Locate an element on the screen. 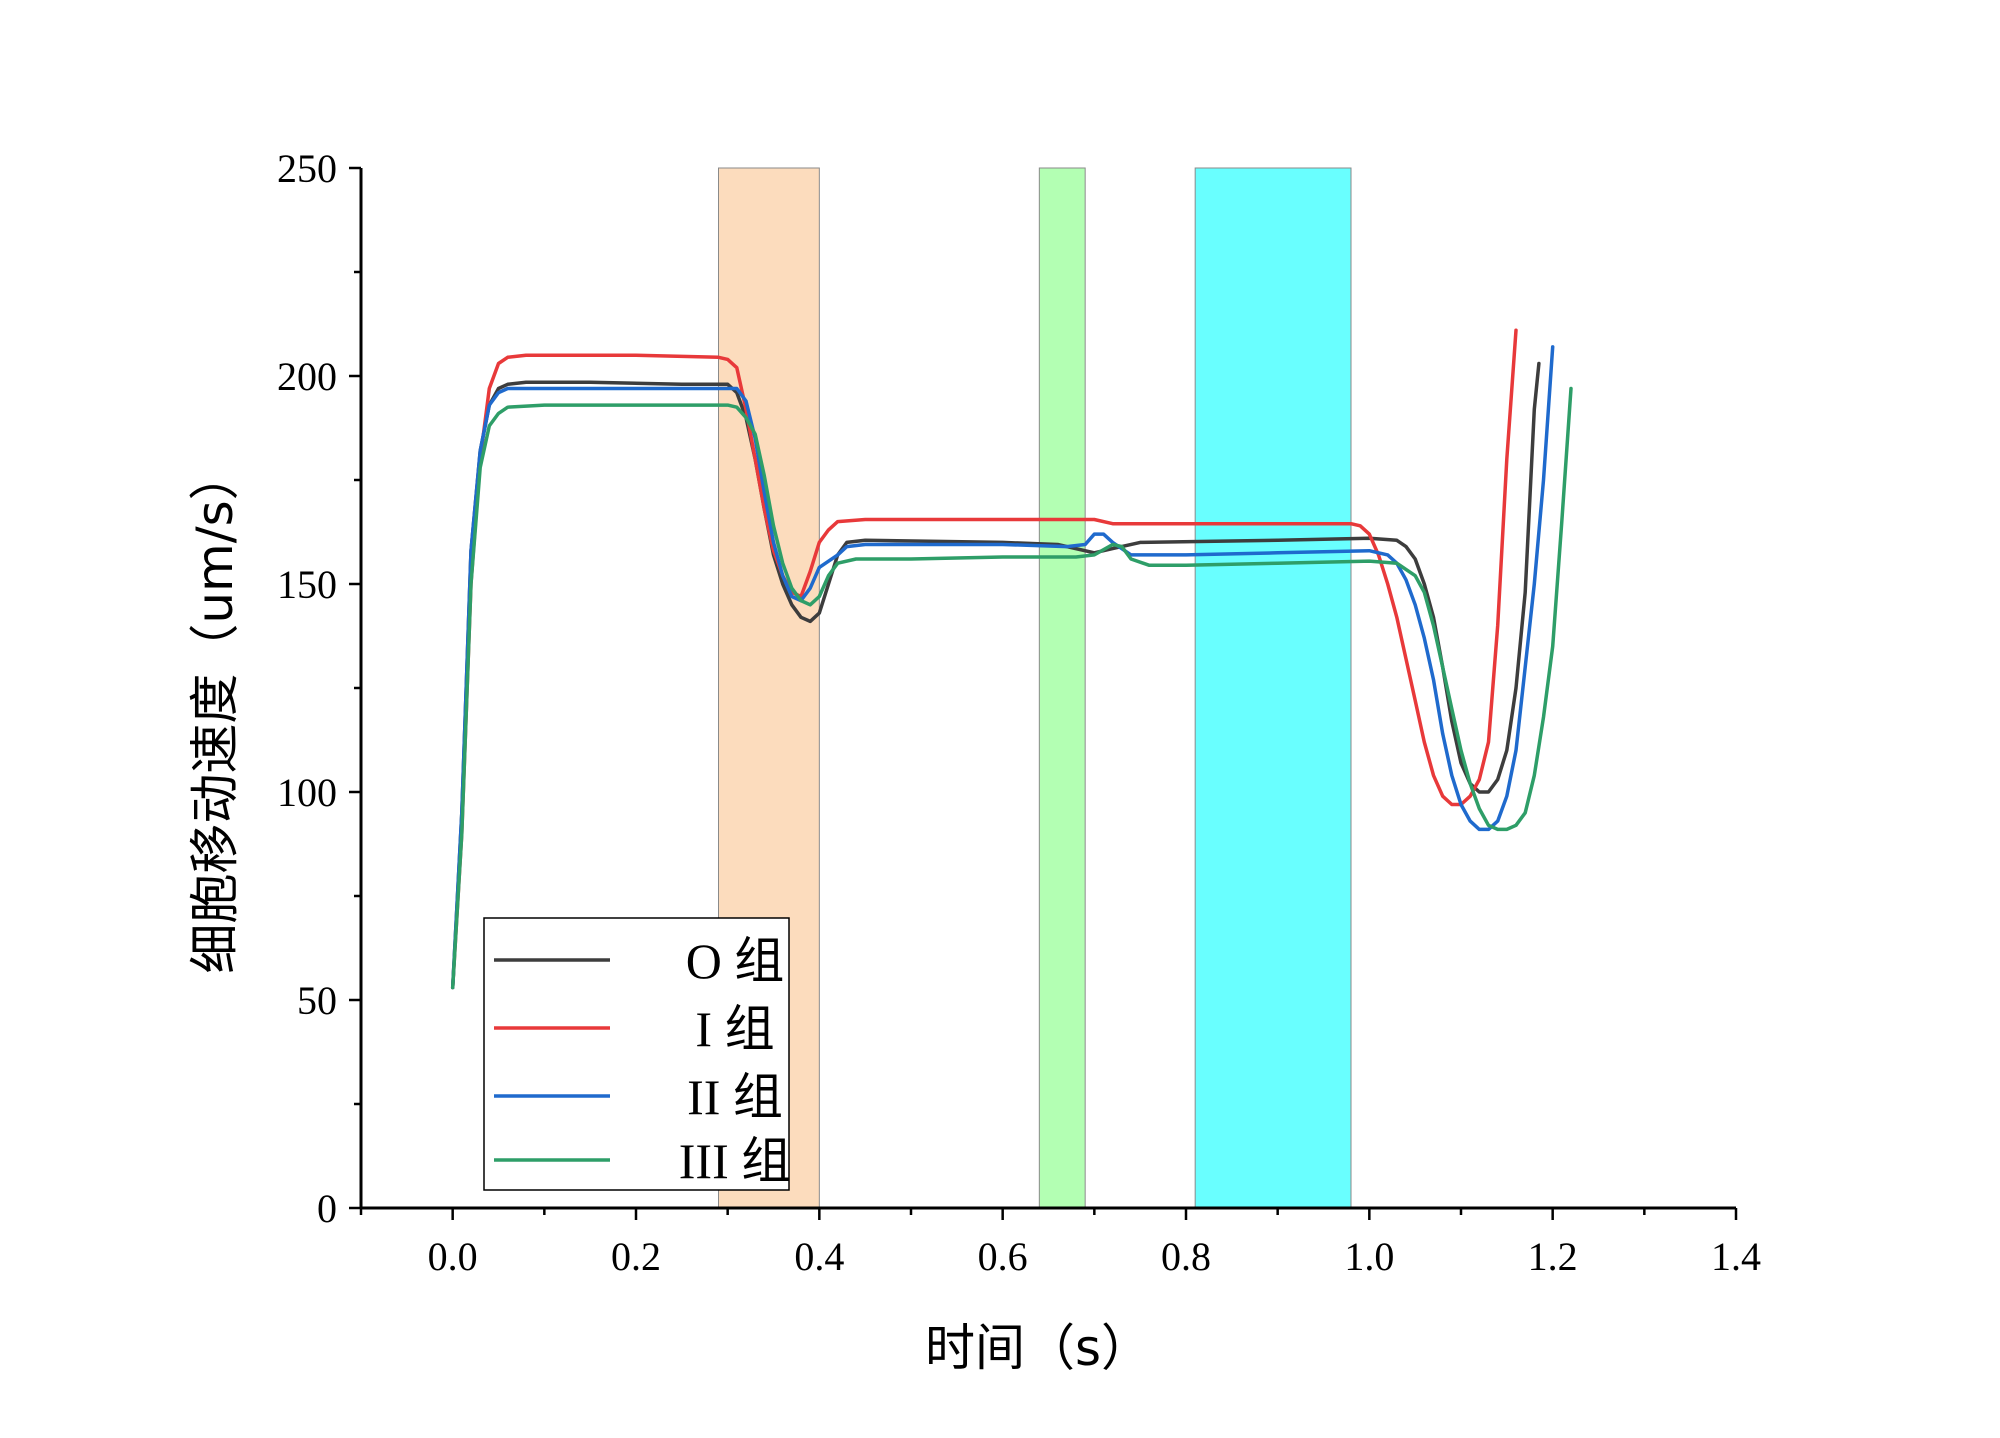 The height and width of the screenshot is (1438, 2000). y-tick-label: 0 is located at coordinates (327, 1208).